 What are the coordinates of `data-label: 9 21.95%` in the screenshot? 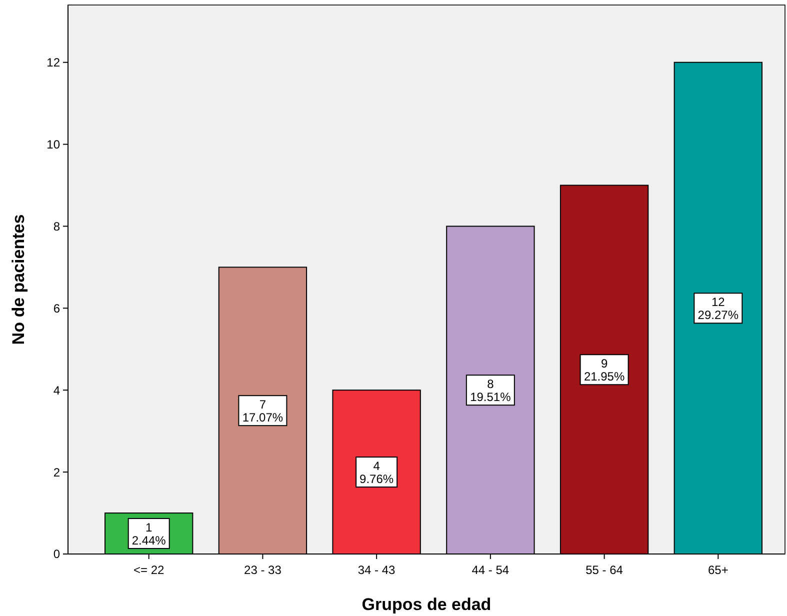 It's located at (604, 370).